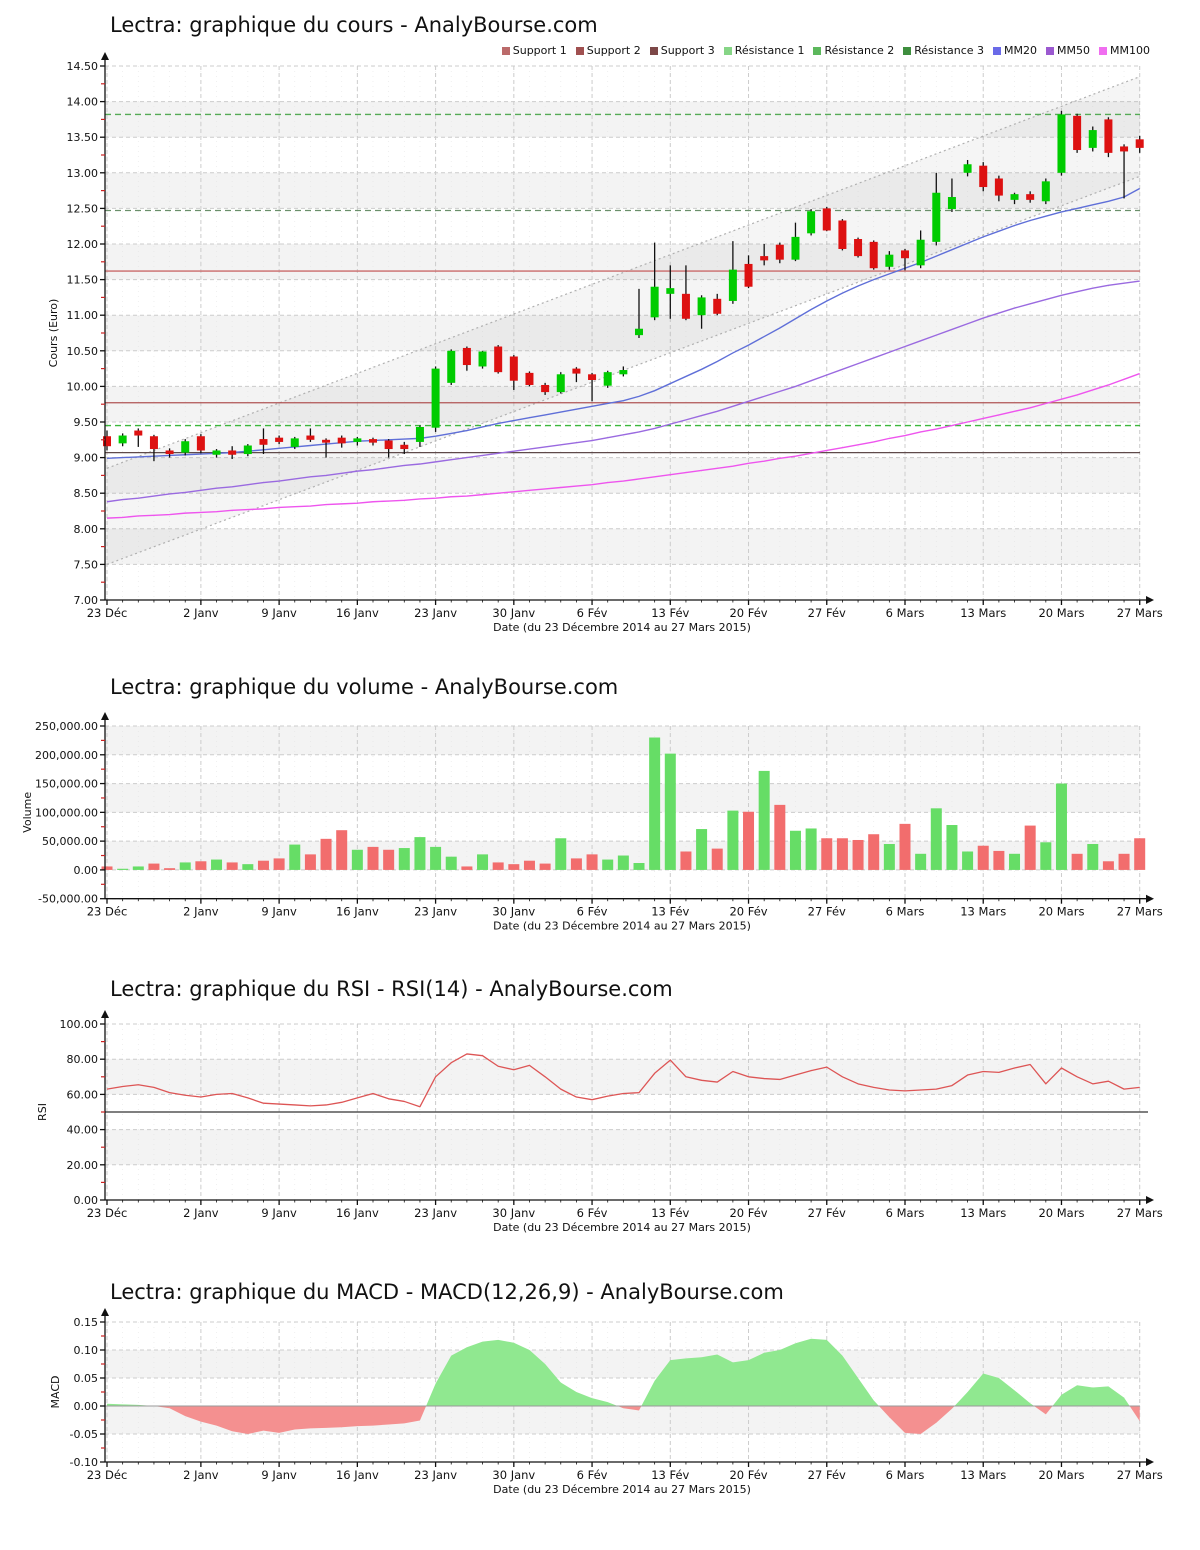  I want to click on legend-item-support-3: Support 3, so click(682, 50).